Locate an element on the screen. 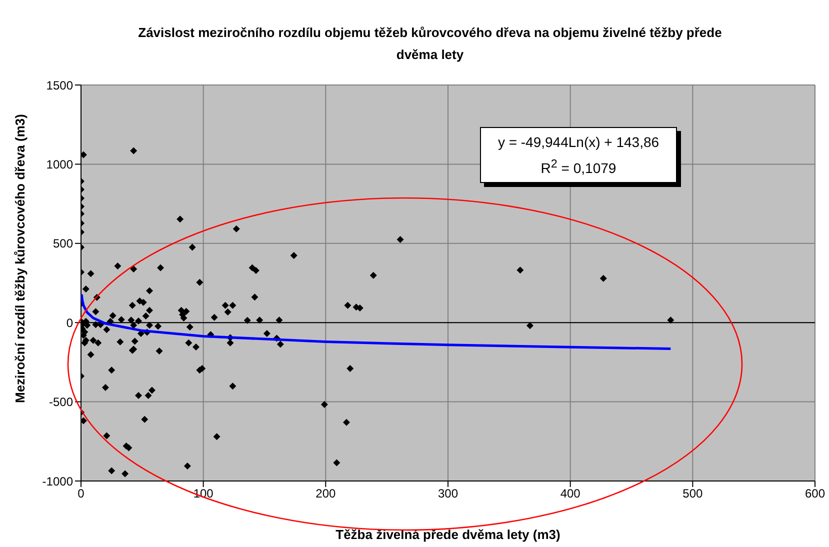 This screenshot has width=829, height=547. x-axis-title: Těžba živelná přede dvěma lety (m3) is located at coordinates (448, 534).